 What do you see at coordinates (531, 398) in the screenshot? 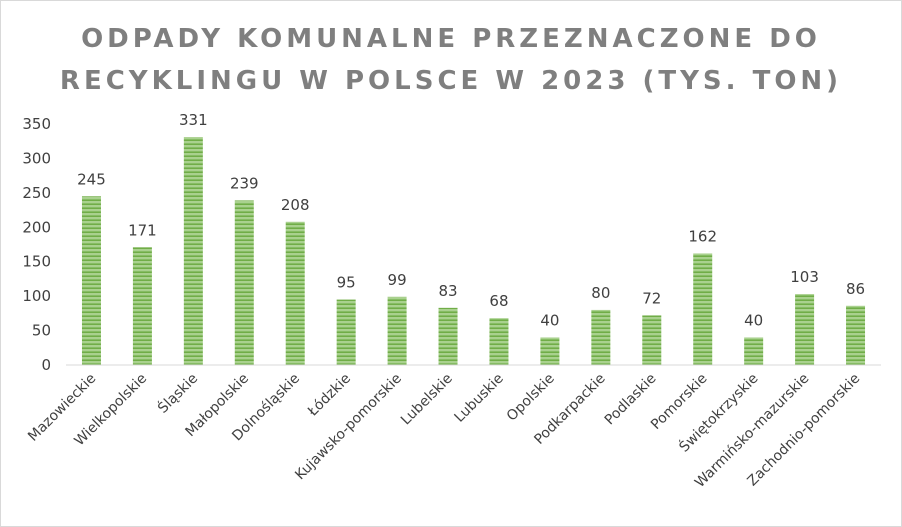
I see `x-tick-label: Opolskie` at bounding box center [531, 398].